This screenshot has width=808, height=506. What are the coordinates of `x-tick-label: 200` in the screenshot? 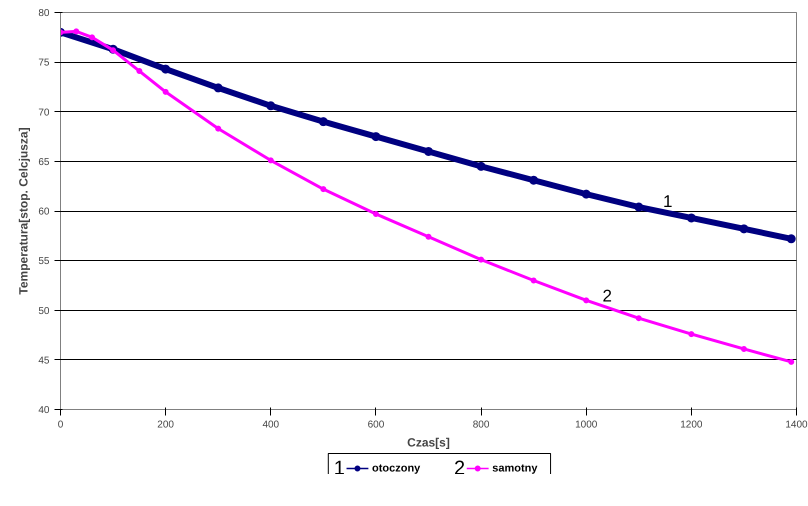 It's located at (165, 425).